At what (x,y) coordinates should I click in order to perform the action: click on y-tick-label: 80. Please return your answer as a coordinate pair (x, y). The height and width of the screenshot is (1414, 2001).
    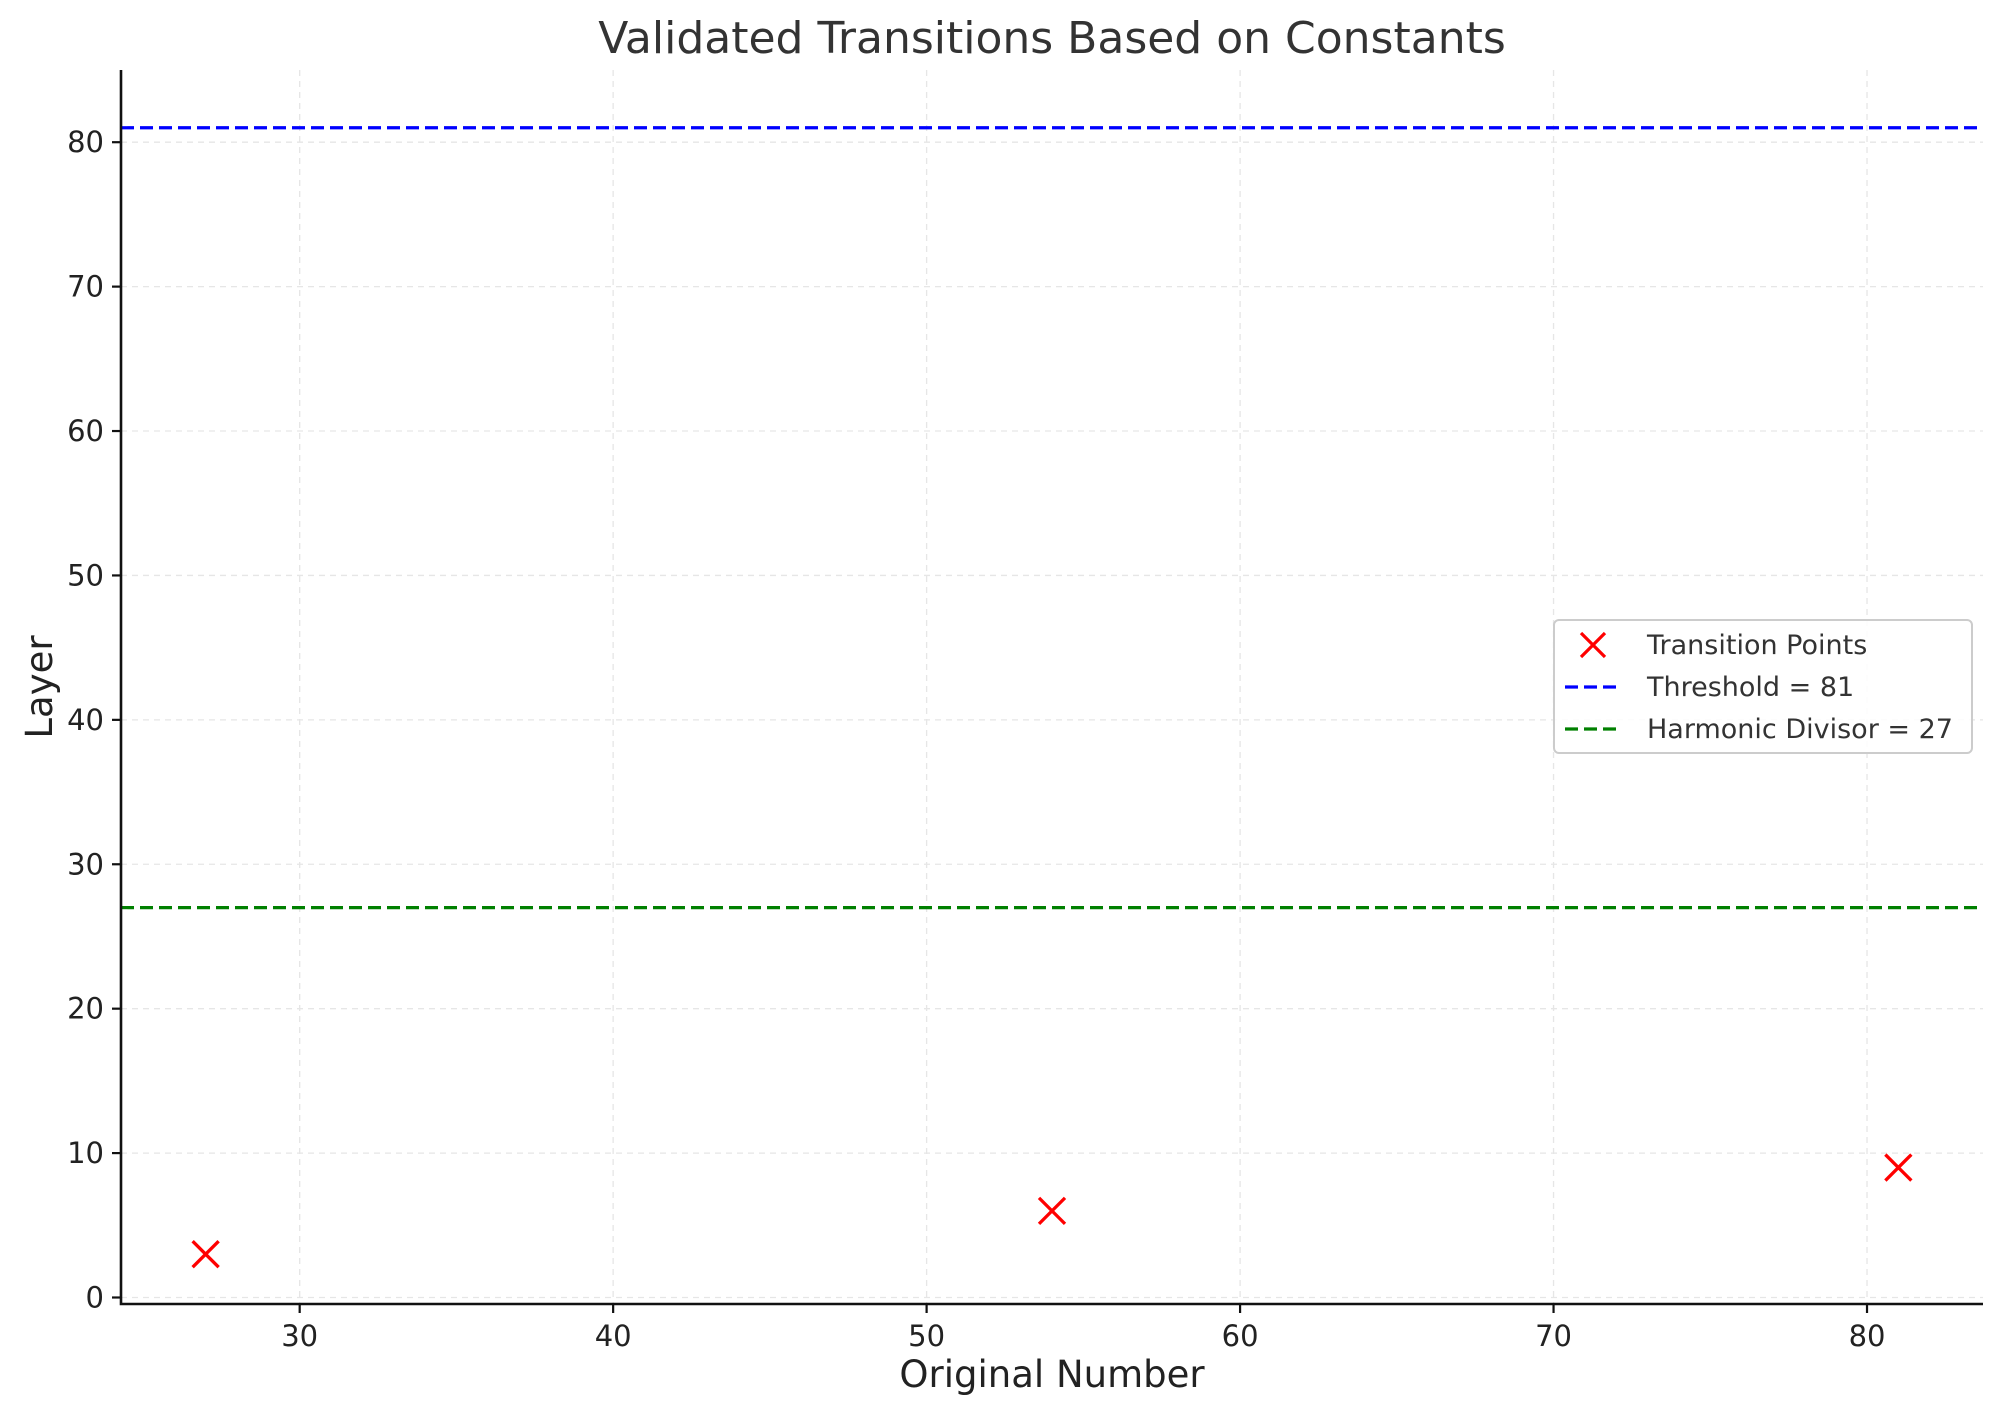
    Looking at the image, I should click on (85, 142).